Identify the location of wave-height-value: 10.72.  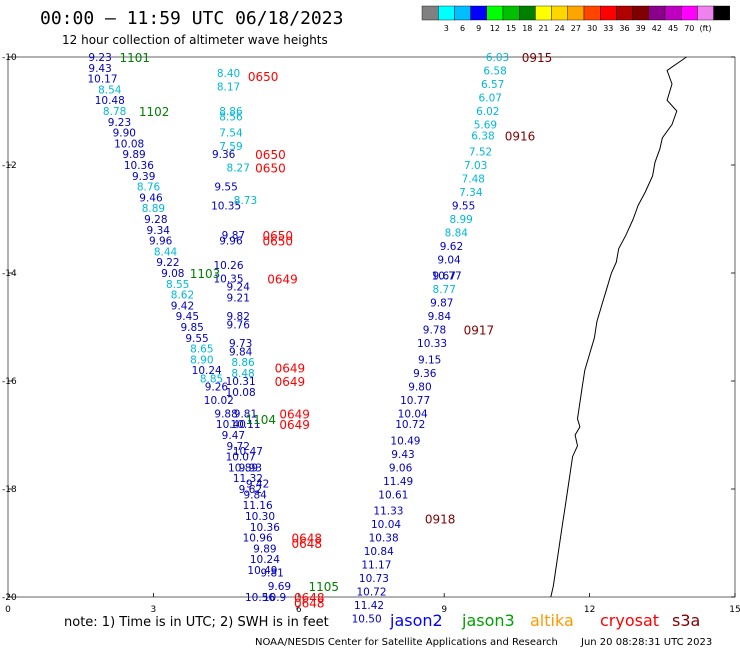
(410, 425).